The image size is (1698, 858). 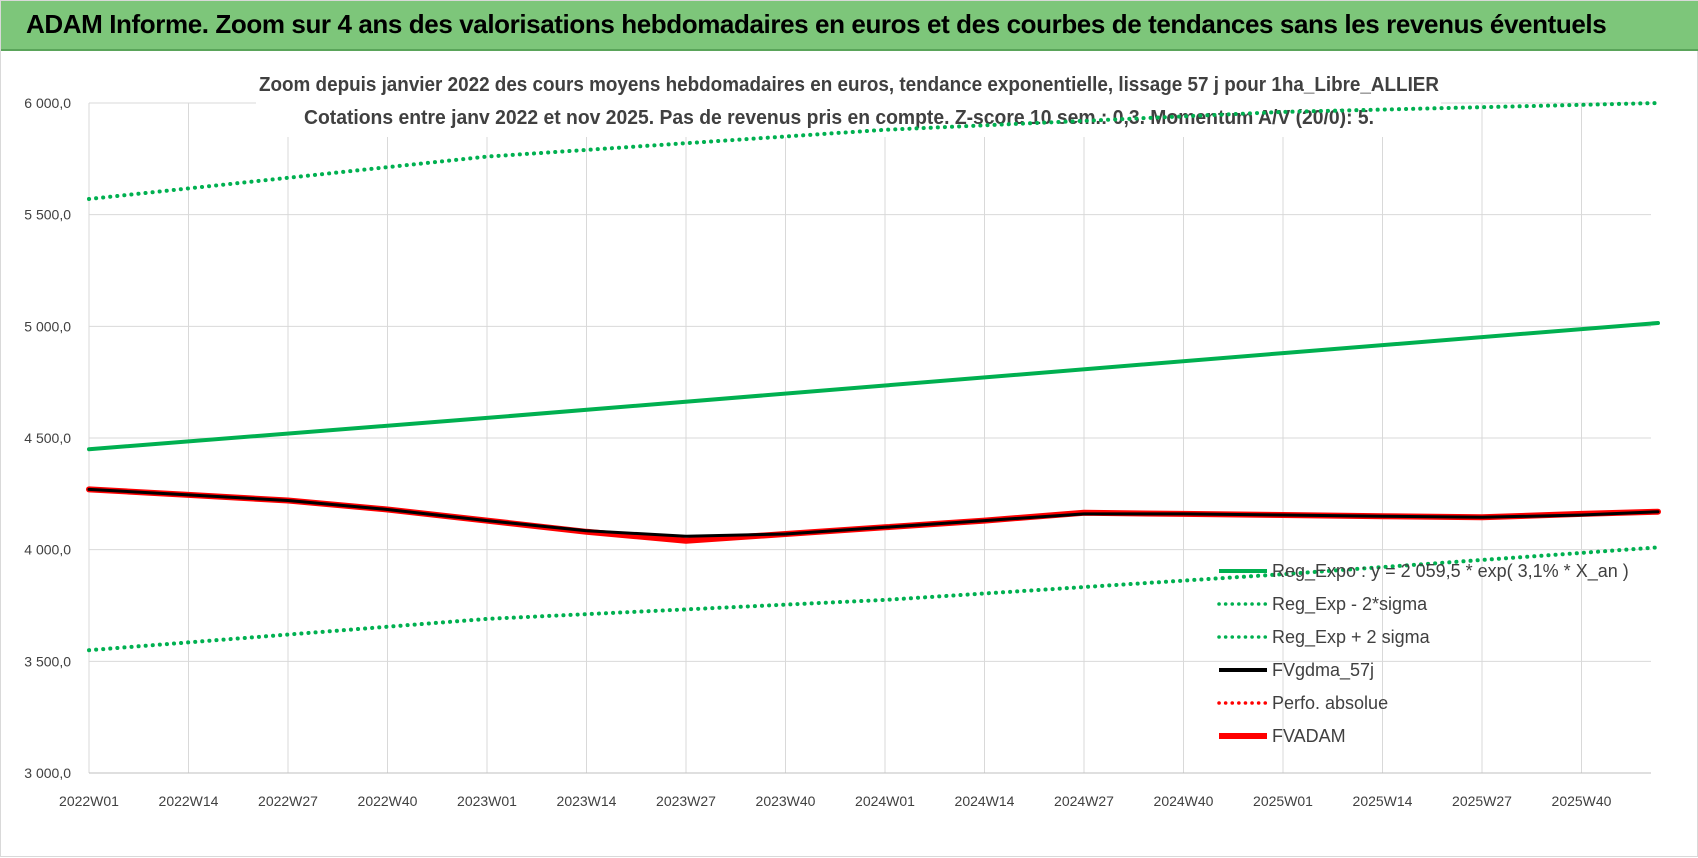 What do you see at coordinates (89, 801) in the screenshot?
I see `x-tick-label: 2022W01` at bounding box center [89, 801].